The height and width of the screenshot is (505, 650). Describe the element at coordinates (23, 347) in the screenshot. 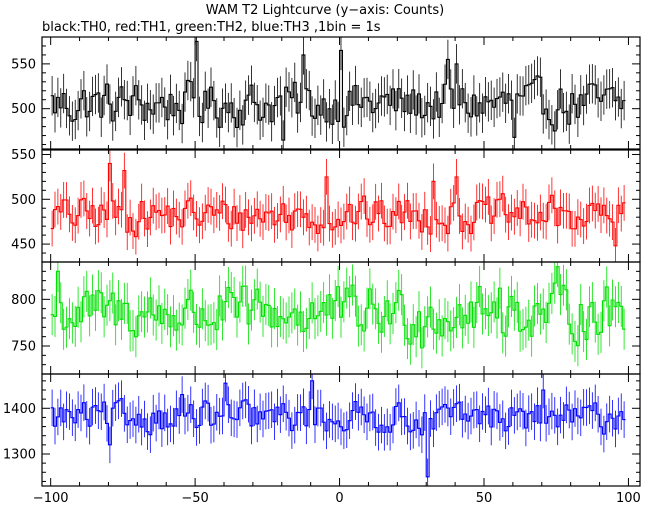

I see `y-tick-label: 750` at that location.